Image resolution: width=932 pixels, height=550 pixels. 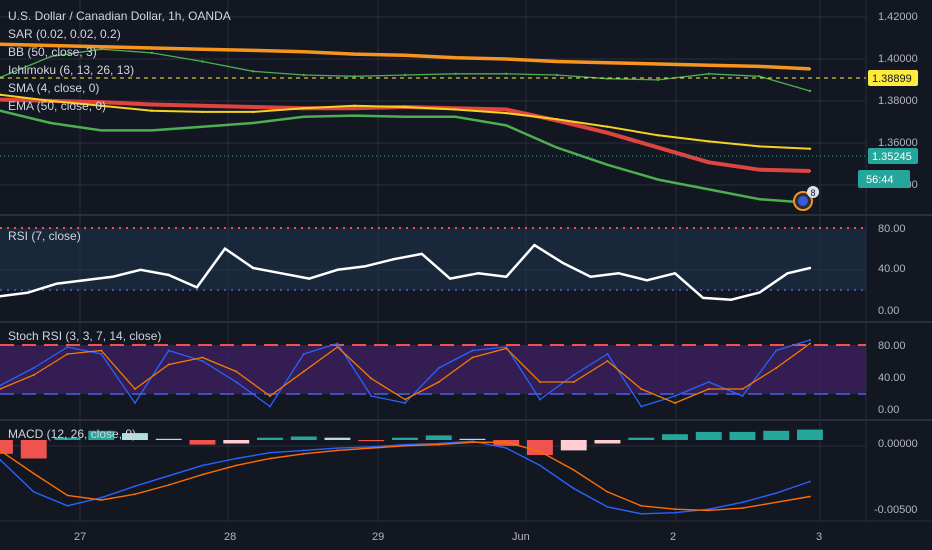 I want to click on countdown-text: 56:44, so click(x=880, y=180).